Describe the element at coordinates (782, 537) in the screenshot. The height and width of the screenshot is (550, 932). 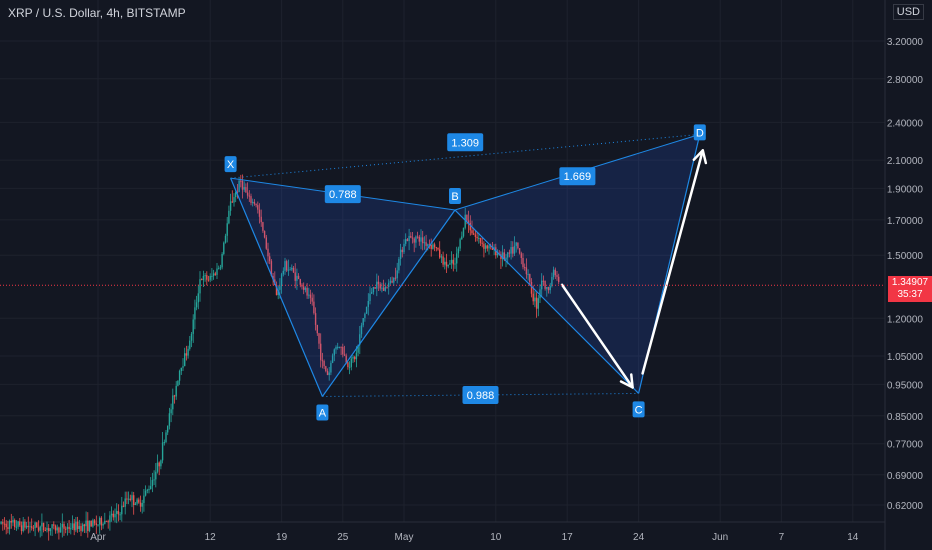
I see `x-tick-label: 7` at that location.